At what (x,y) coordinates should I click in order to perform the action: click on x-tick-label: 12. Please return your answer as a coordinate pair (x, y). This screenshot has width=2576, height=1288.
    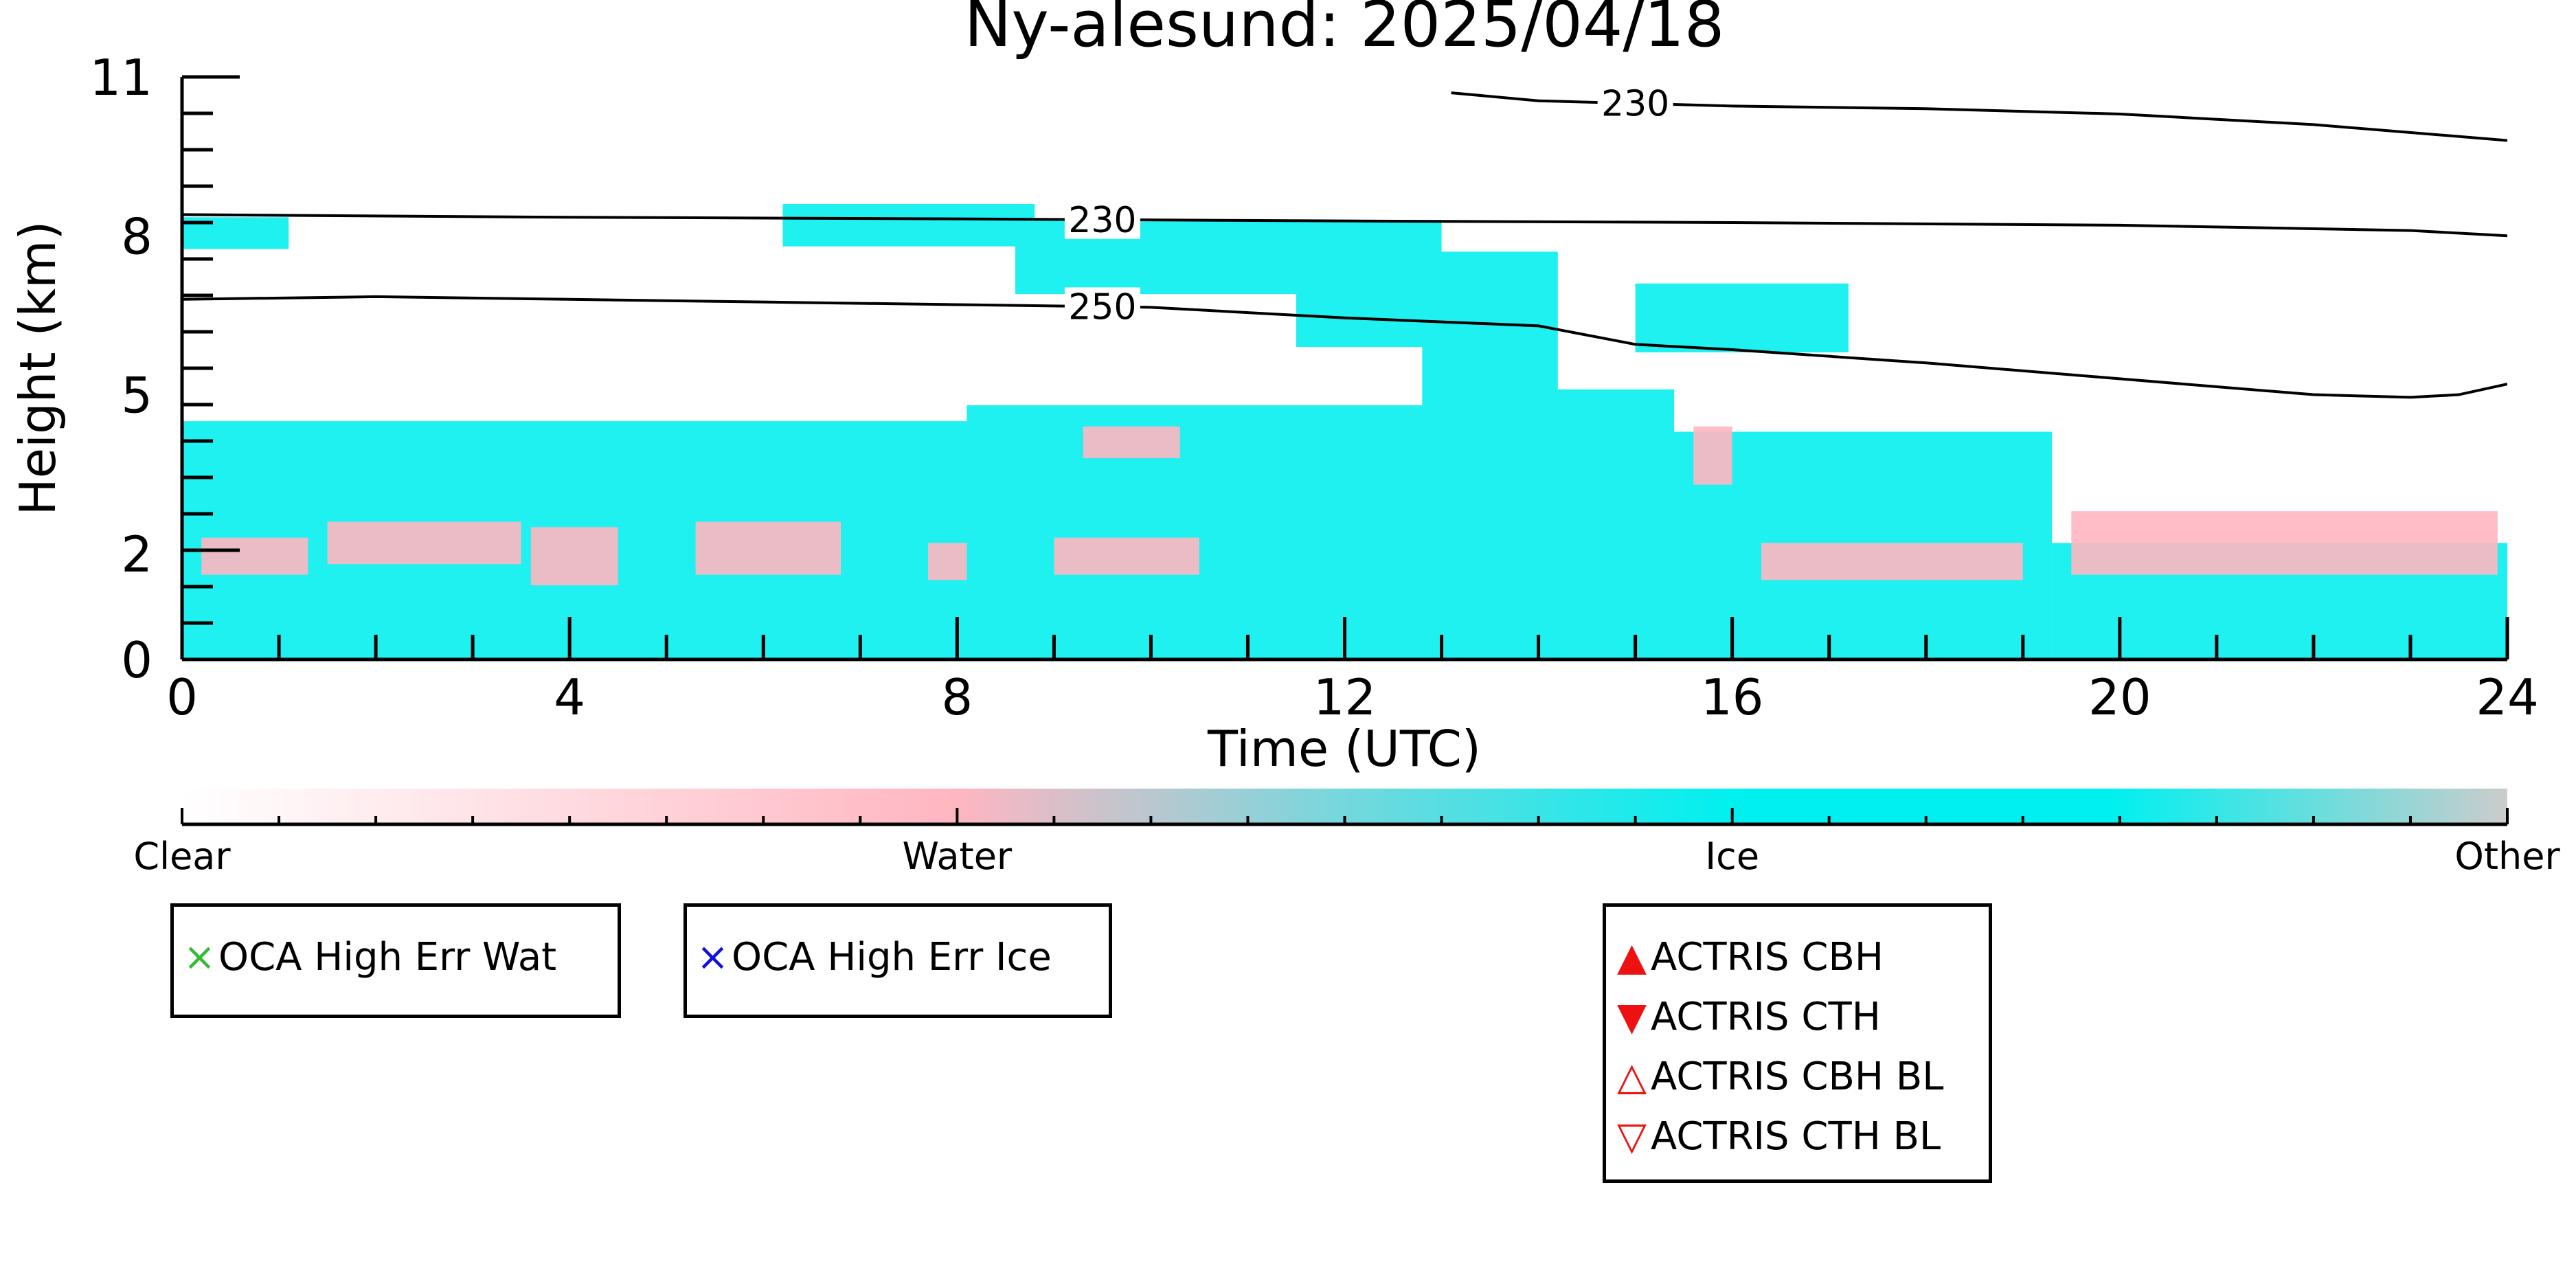
    Looking at the image, I should click on (1345, 697).